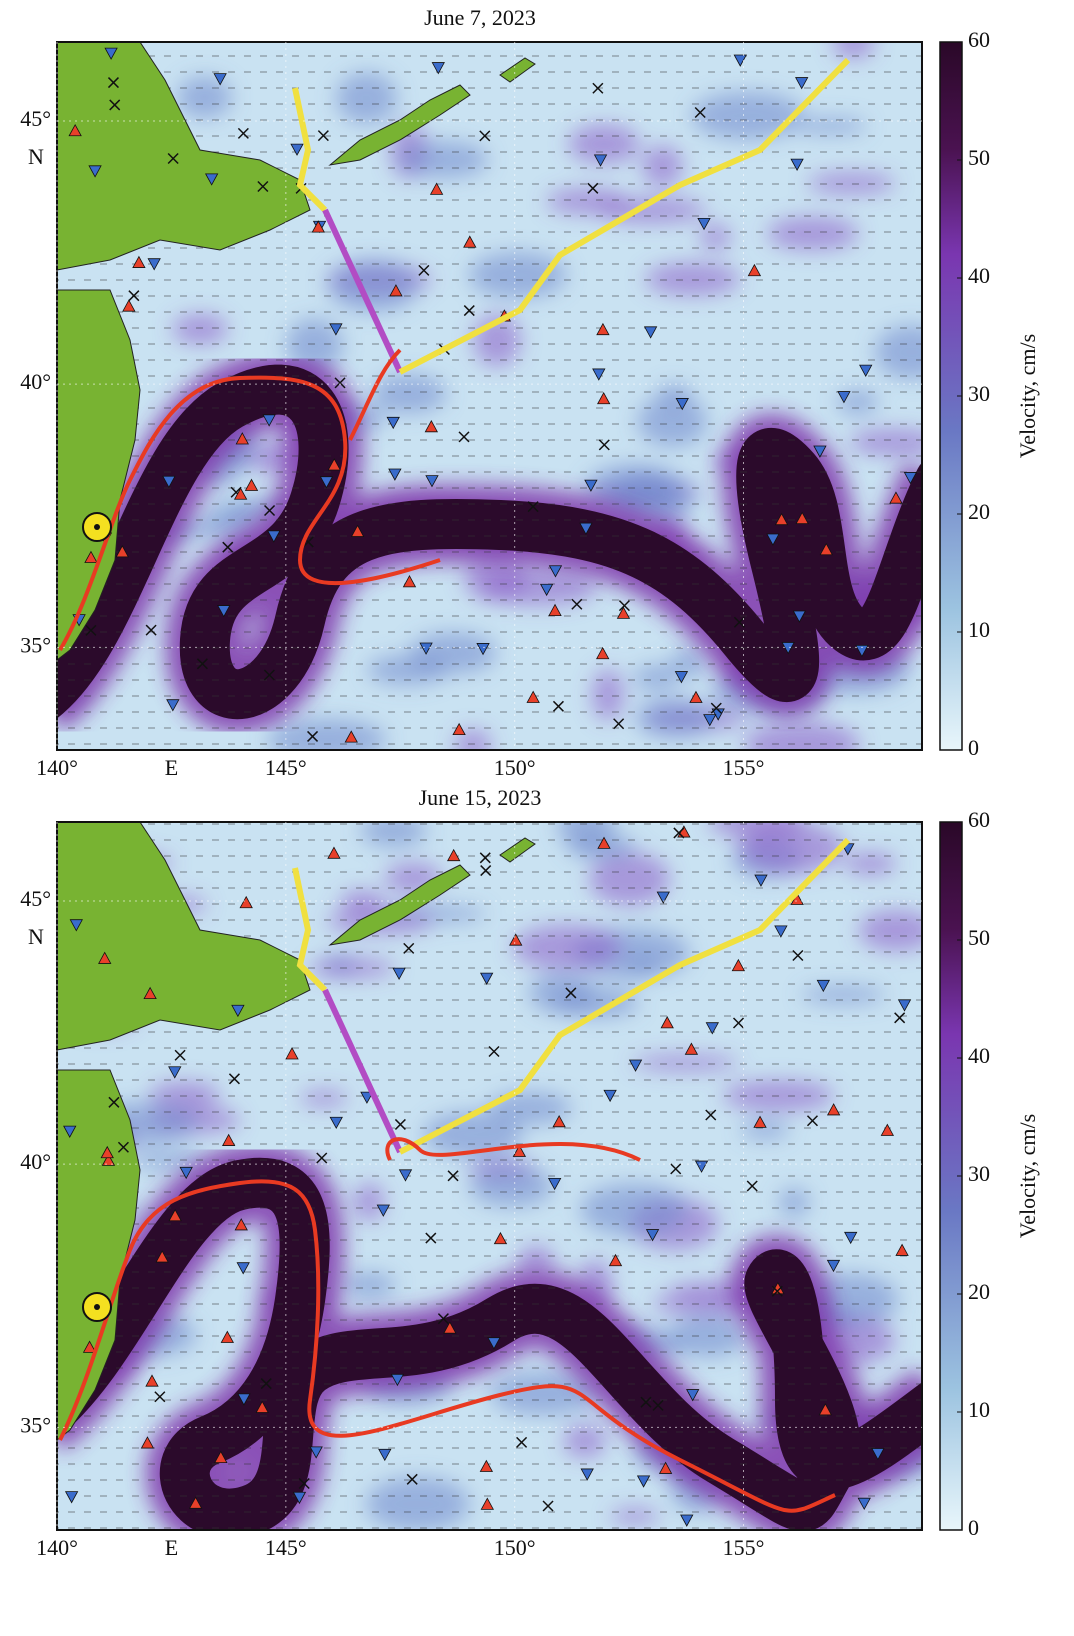  I want to click on track-red, so click(249, 500).